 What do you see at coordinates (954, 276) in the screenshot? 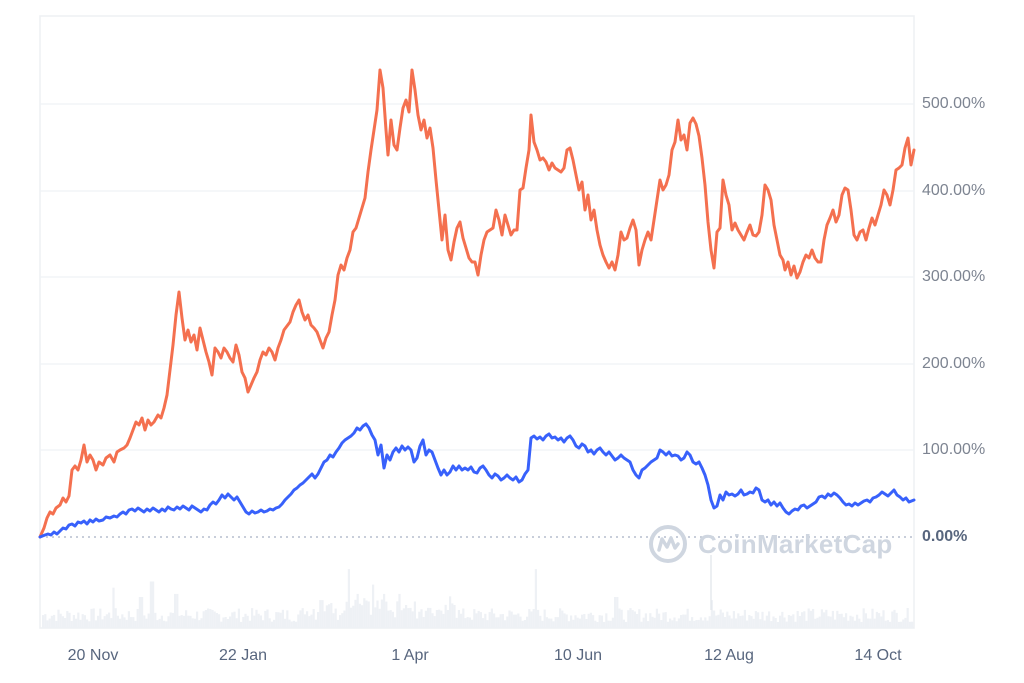
I see `y-axis-label-300: 300.00%` at bounding box center [954, 276].